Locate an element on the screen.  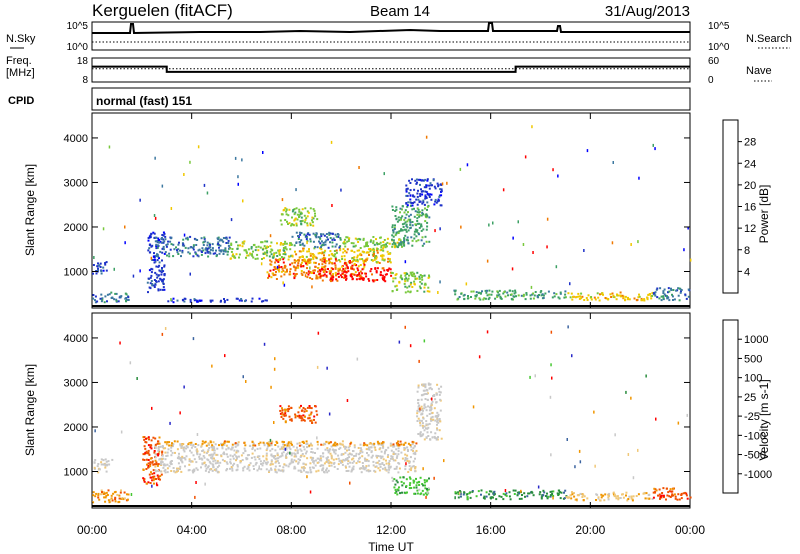
power-patch-7-cell is located at coordinates (384, 240).